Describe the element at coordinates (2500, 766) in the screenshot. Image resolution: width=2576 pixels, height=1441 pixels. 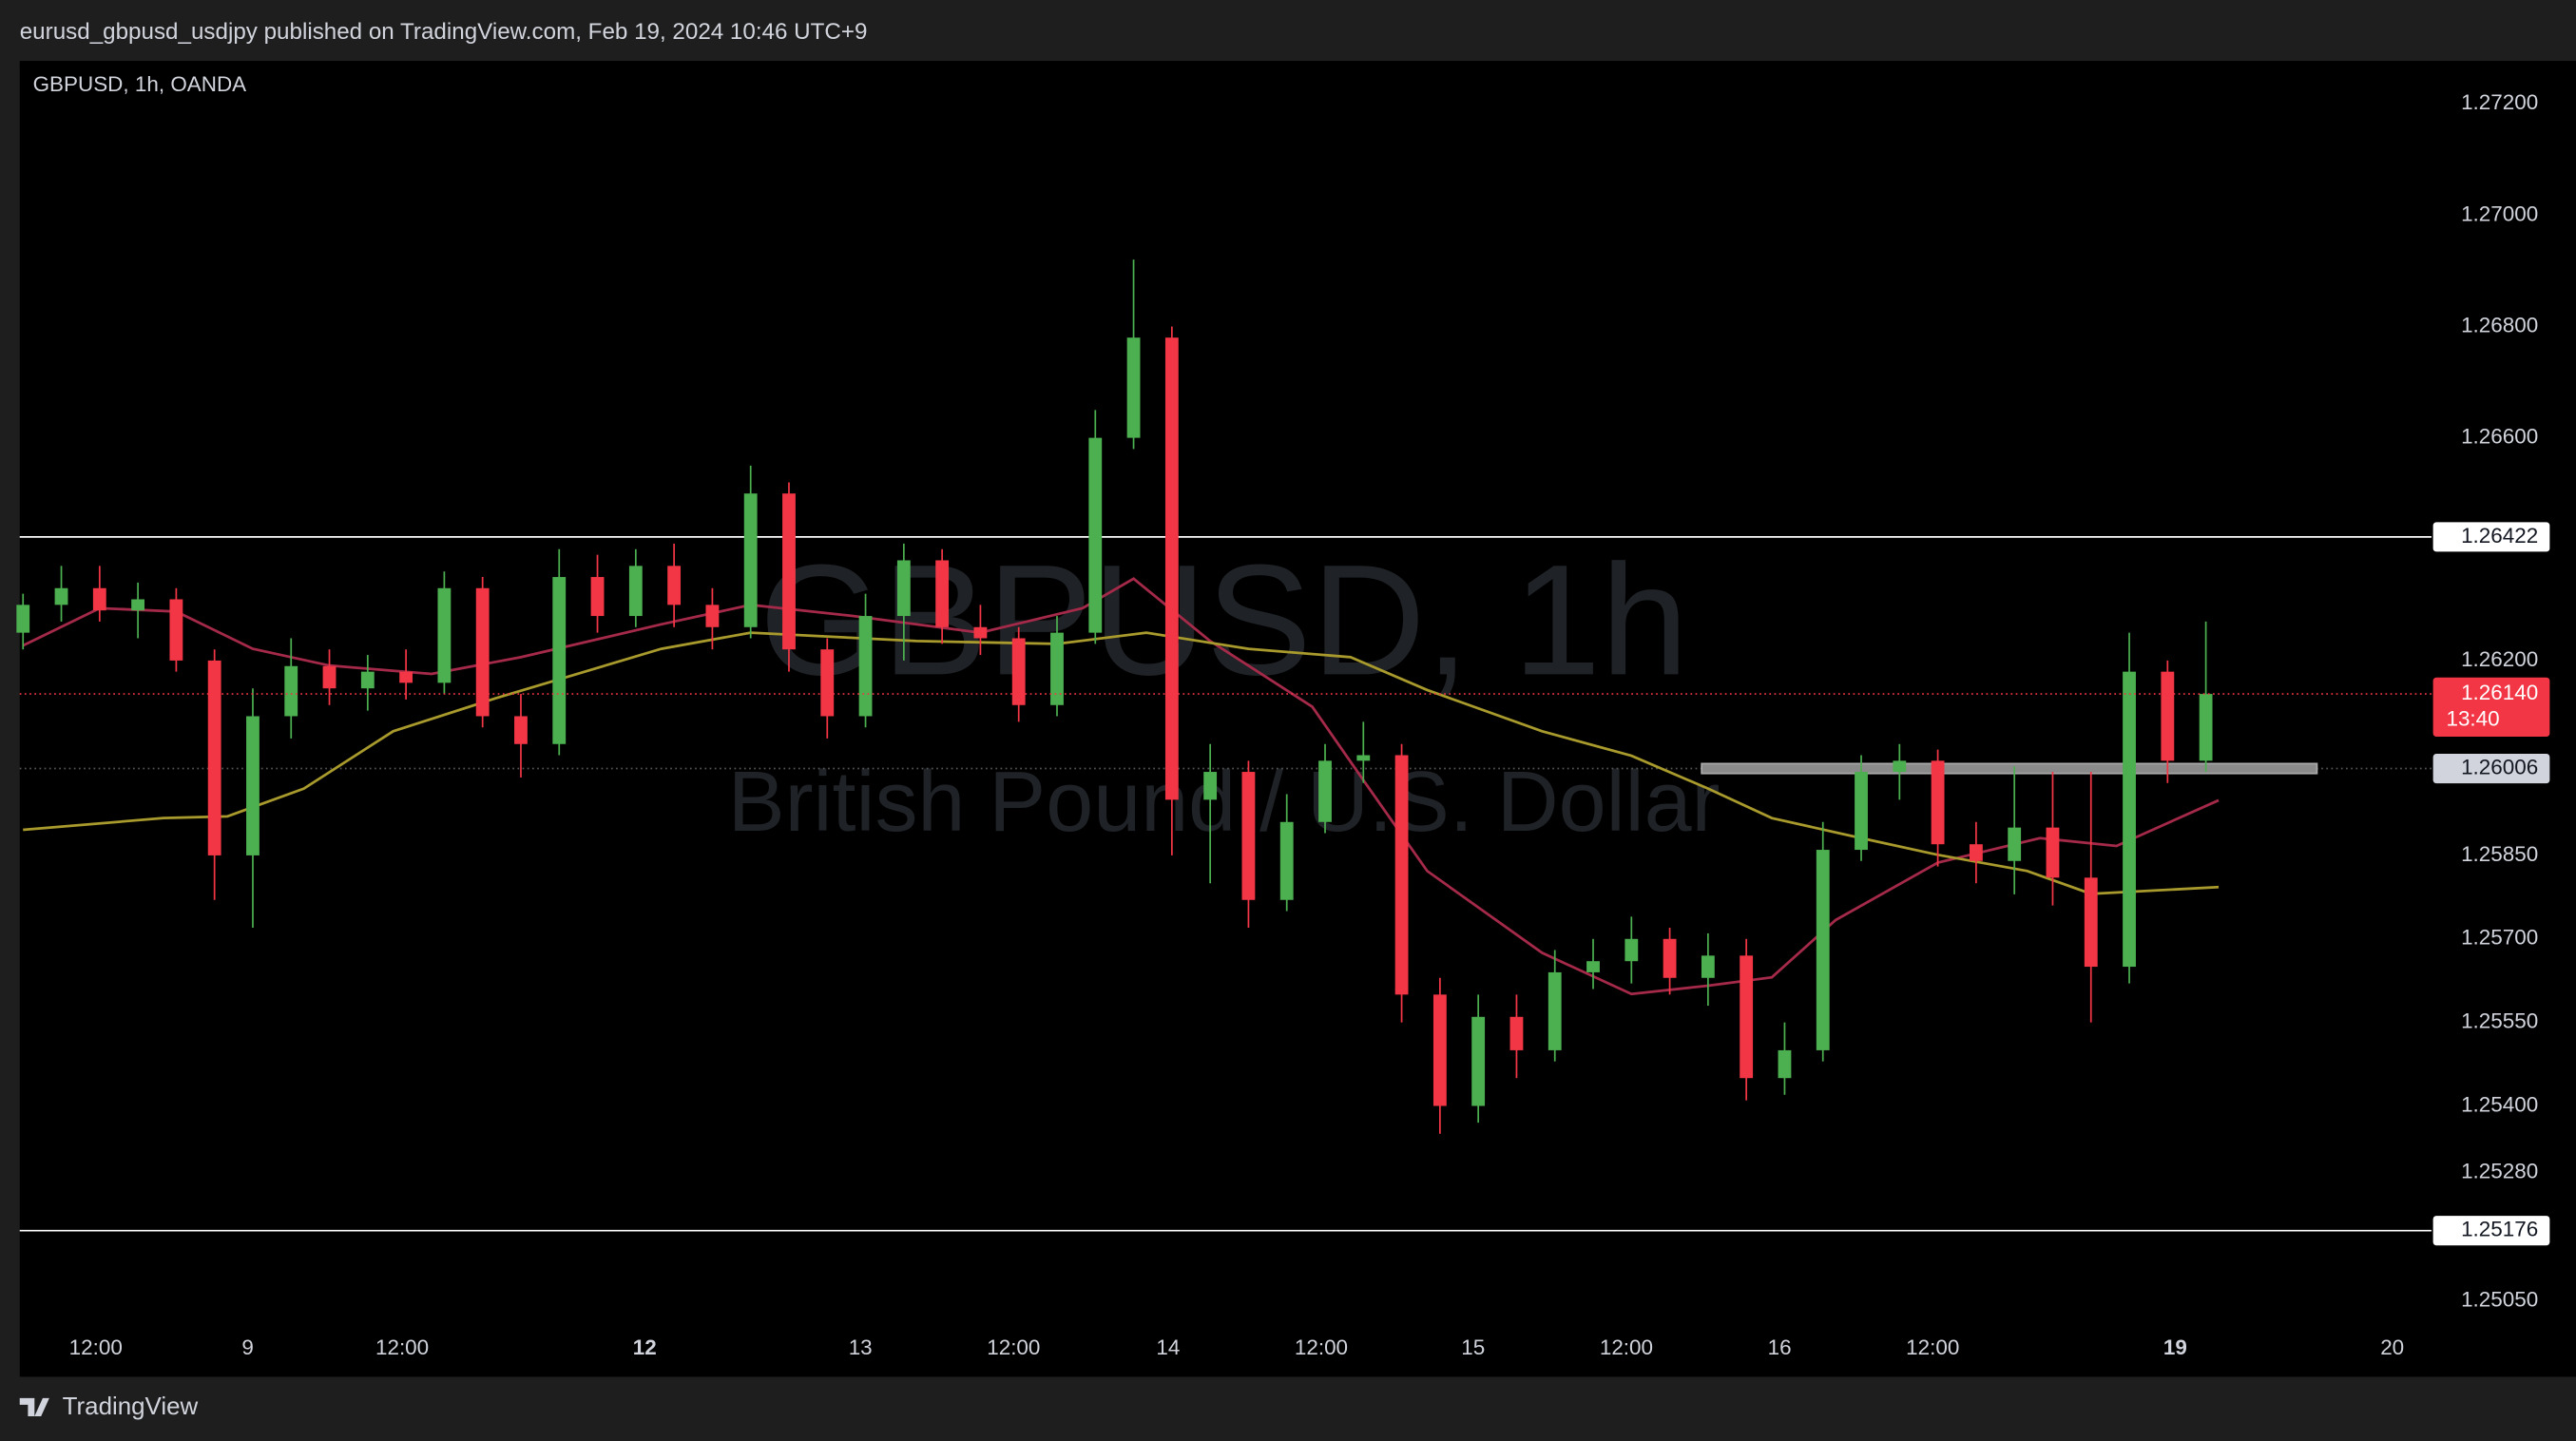
I see `zone-label: 1.26006` at that location.